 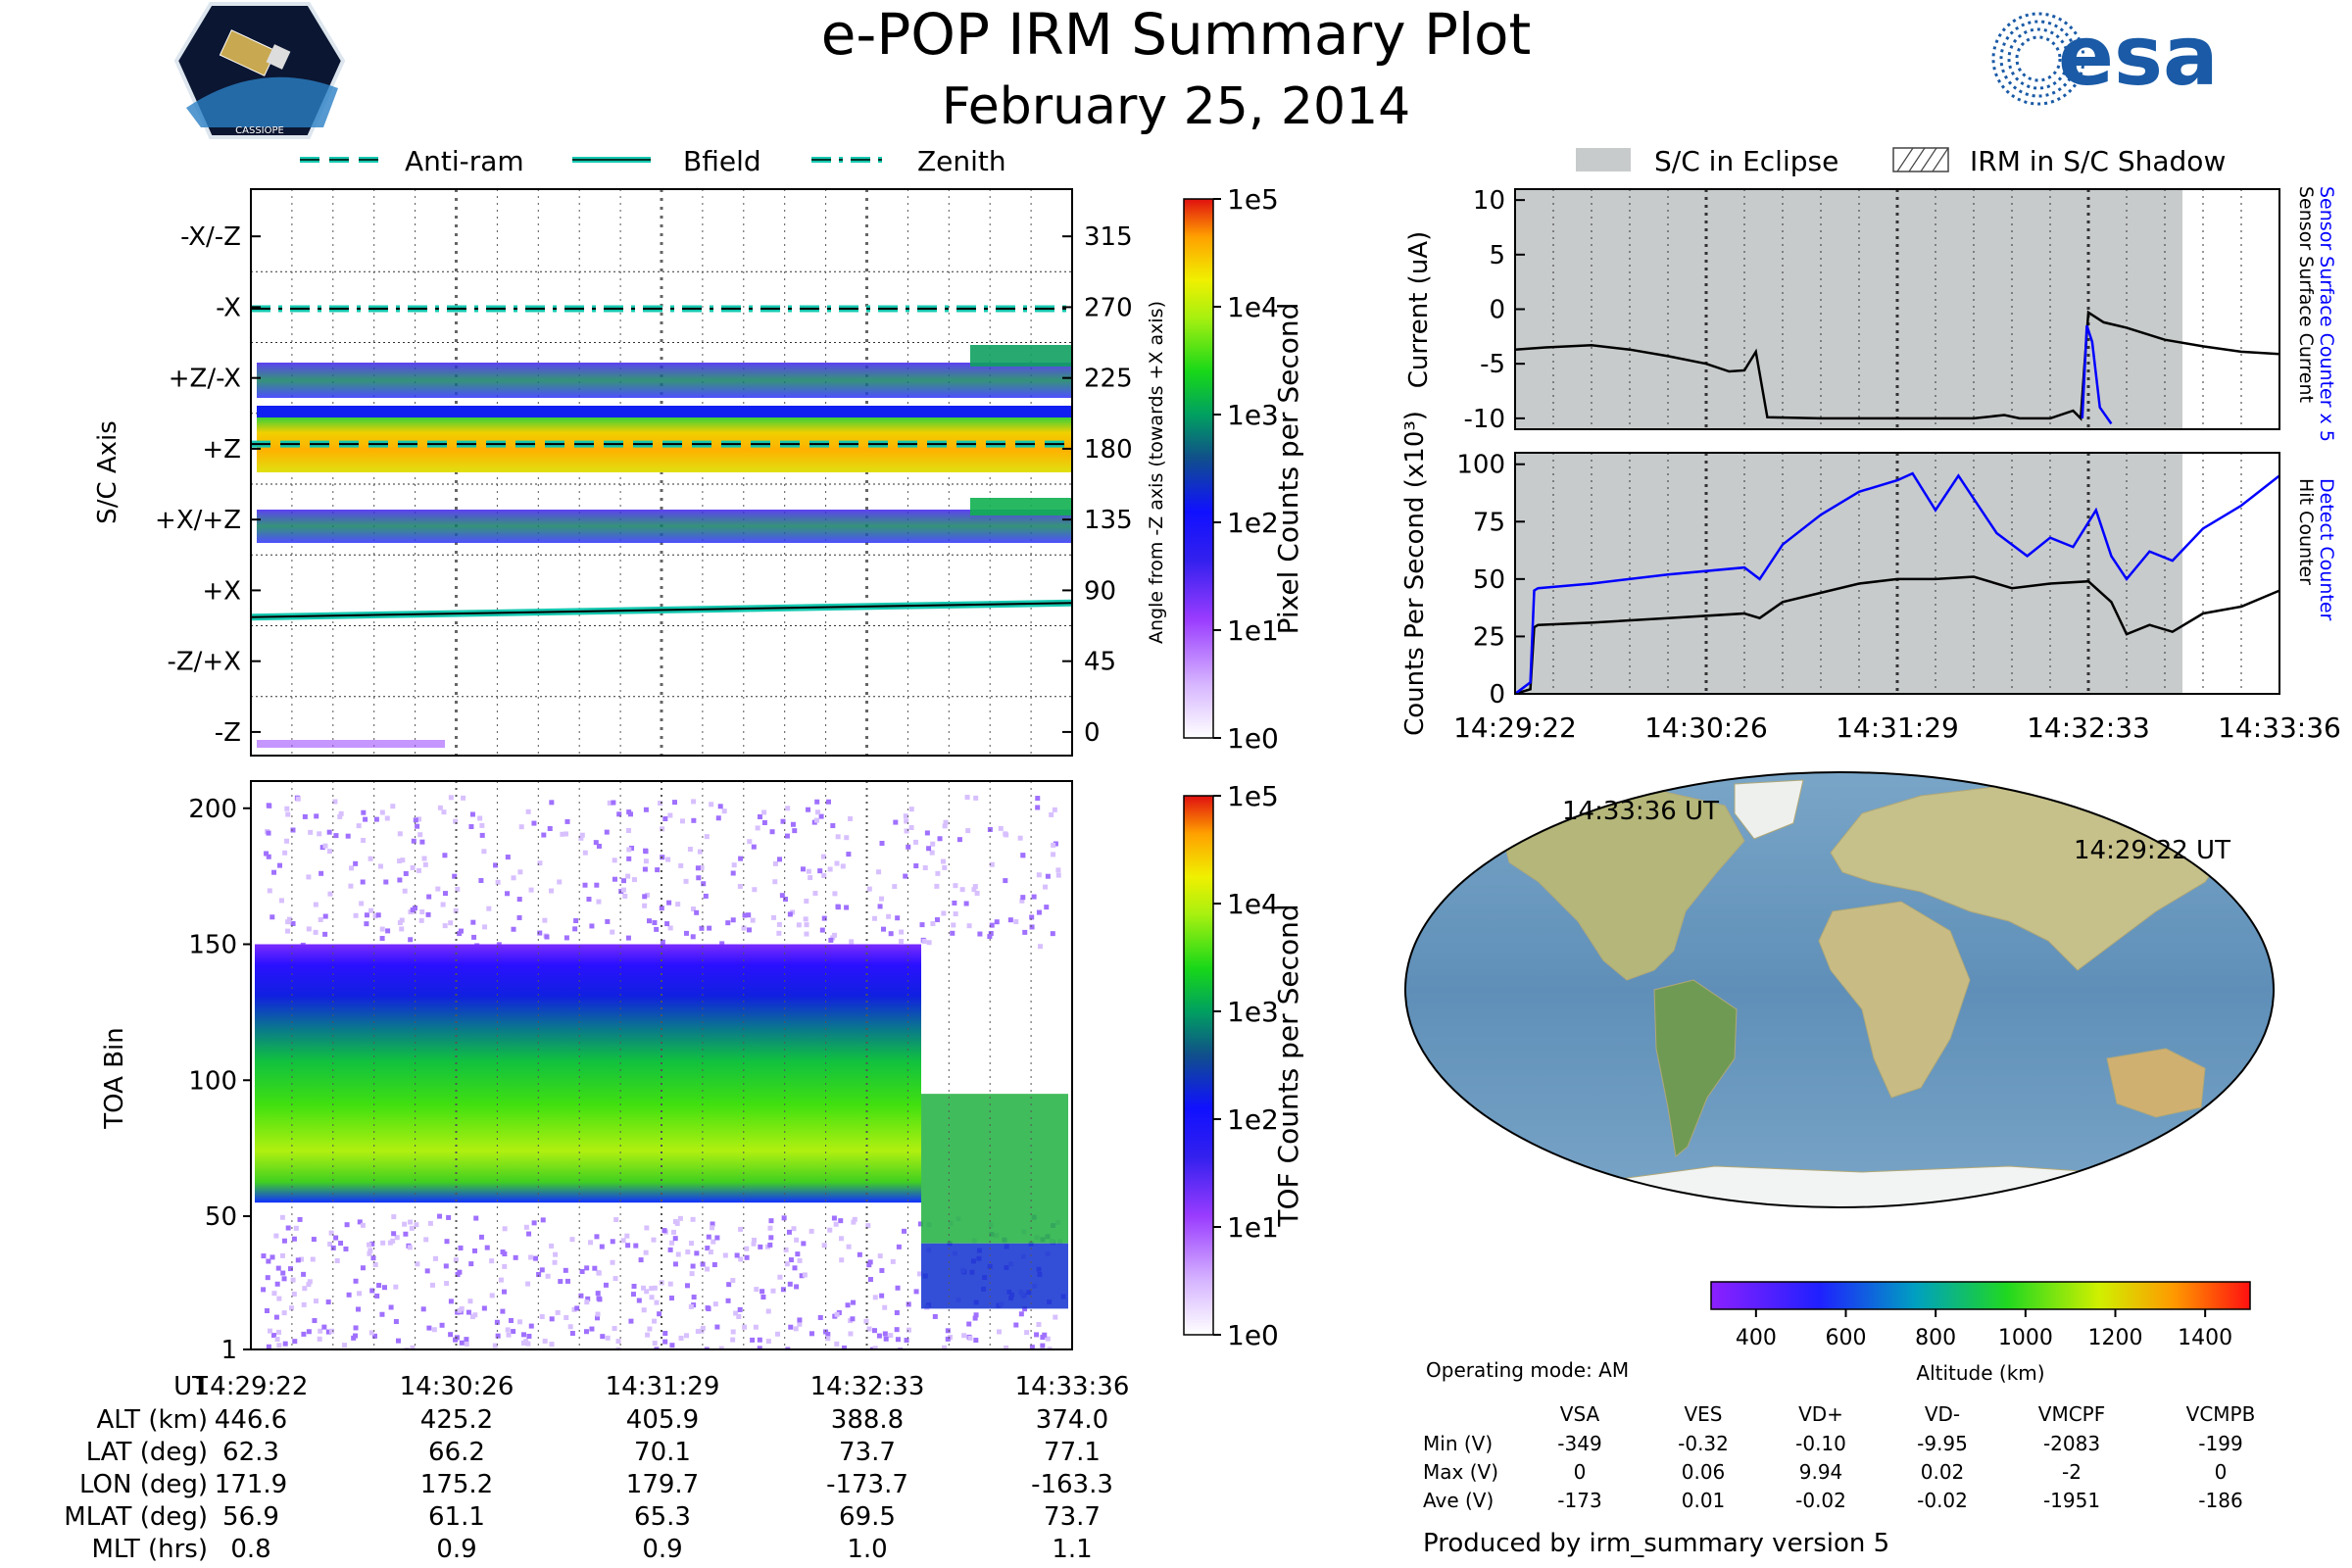 I want to click on ephemeris-row-label: LON (deg), so click(x=143, y=1484).